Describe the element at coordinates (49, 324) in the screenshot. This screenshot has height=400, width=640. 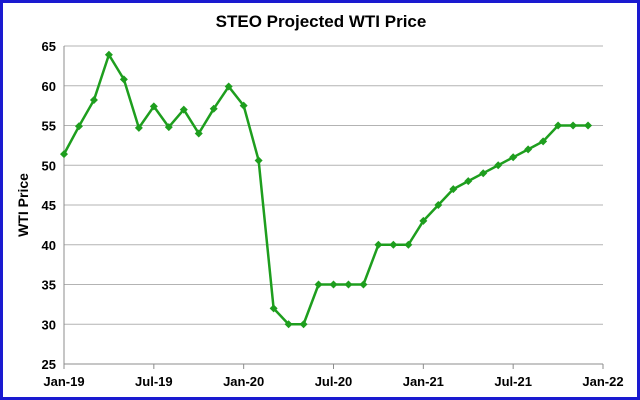
I see `y-tick-label: 30` at that location.